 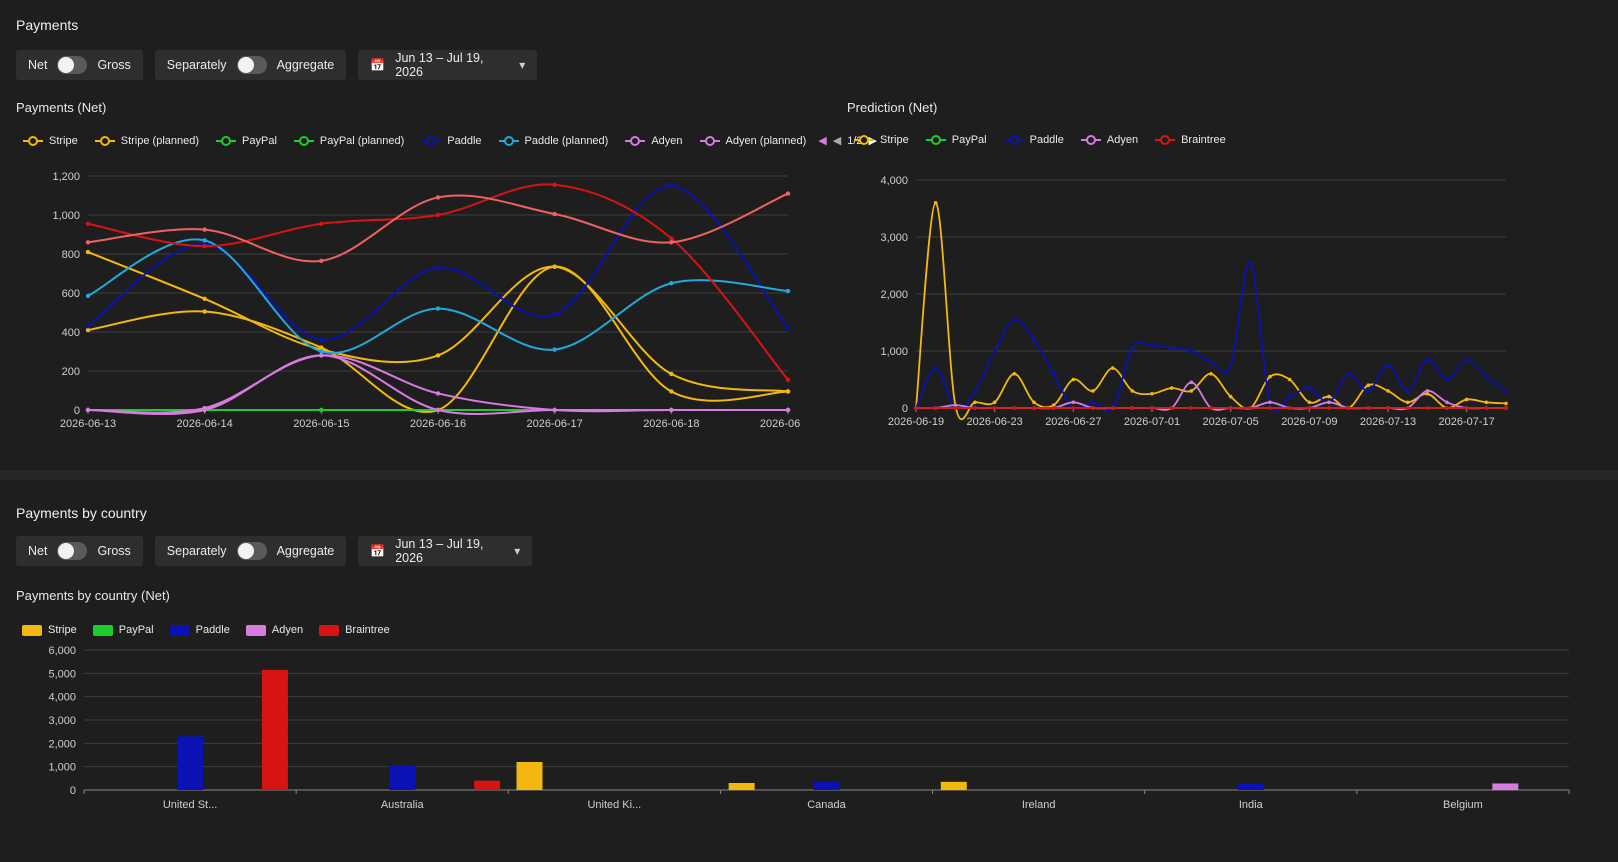 I want to click on y-tick-label: 0, so click(x=905, y=409).